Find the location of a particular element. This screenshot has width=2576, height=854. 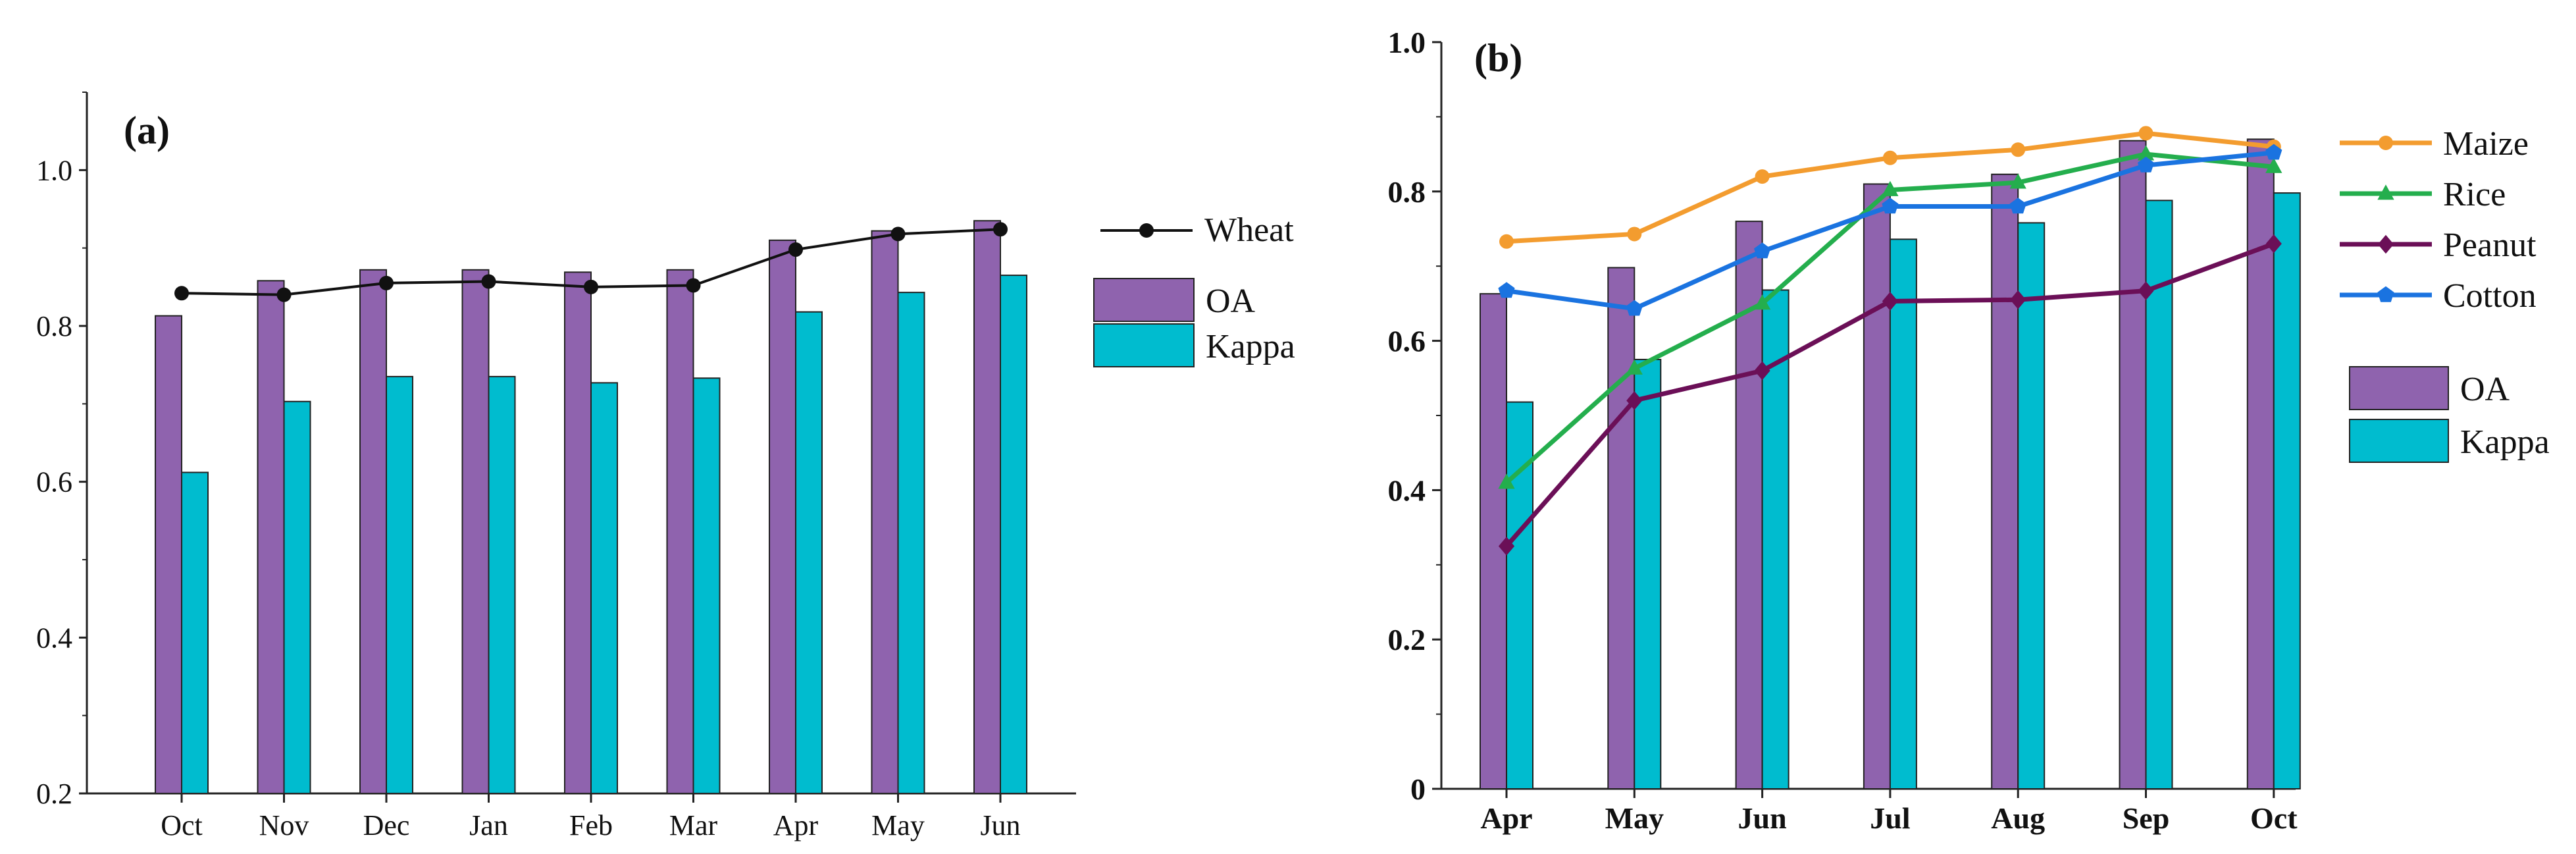

legend-label-wheat: Wheat is located at coordinates (1249, 230).